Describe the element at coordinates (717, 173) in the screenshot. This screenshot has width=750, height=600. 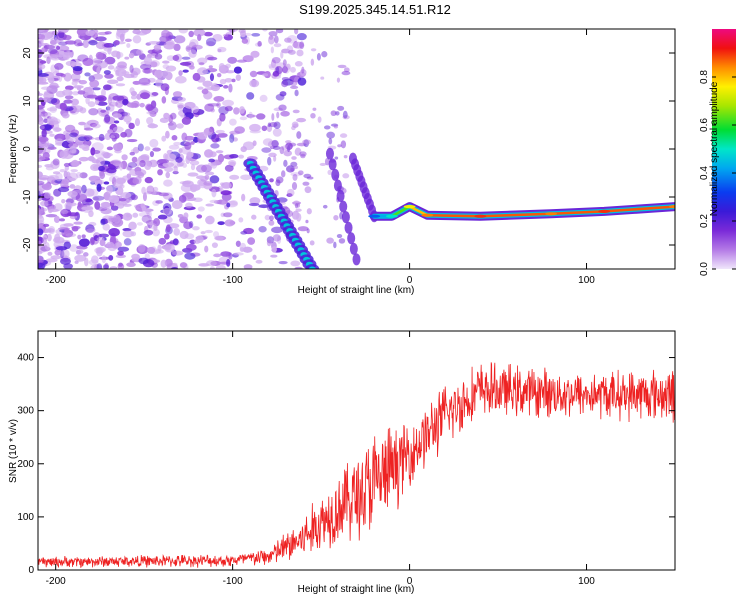
I see `colorbar-ticks: 0.0 0.2 0.4 0.6 0.8` at that location.